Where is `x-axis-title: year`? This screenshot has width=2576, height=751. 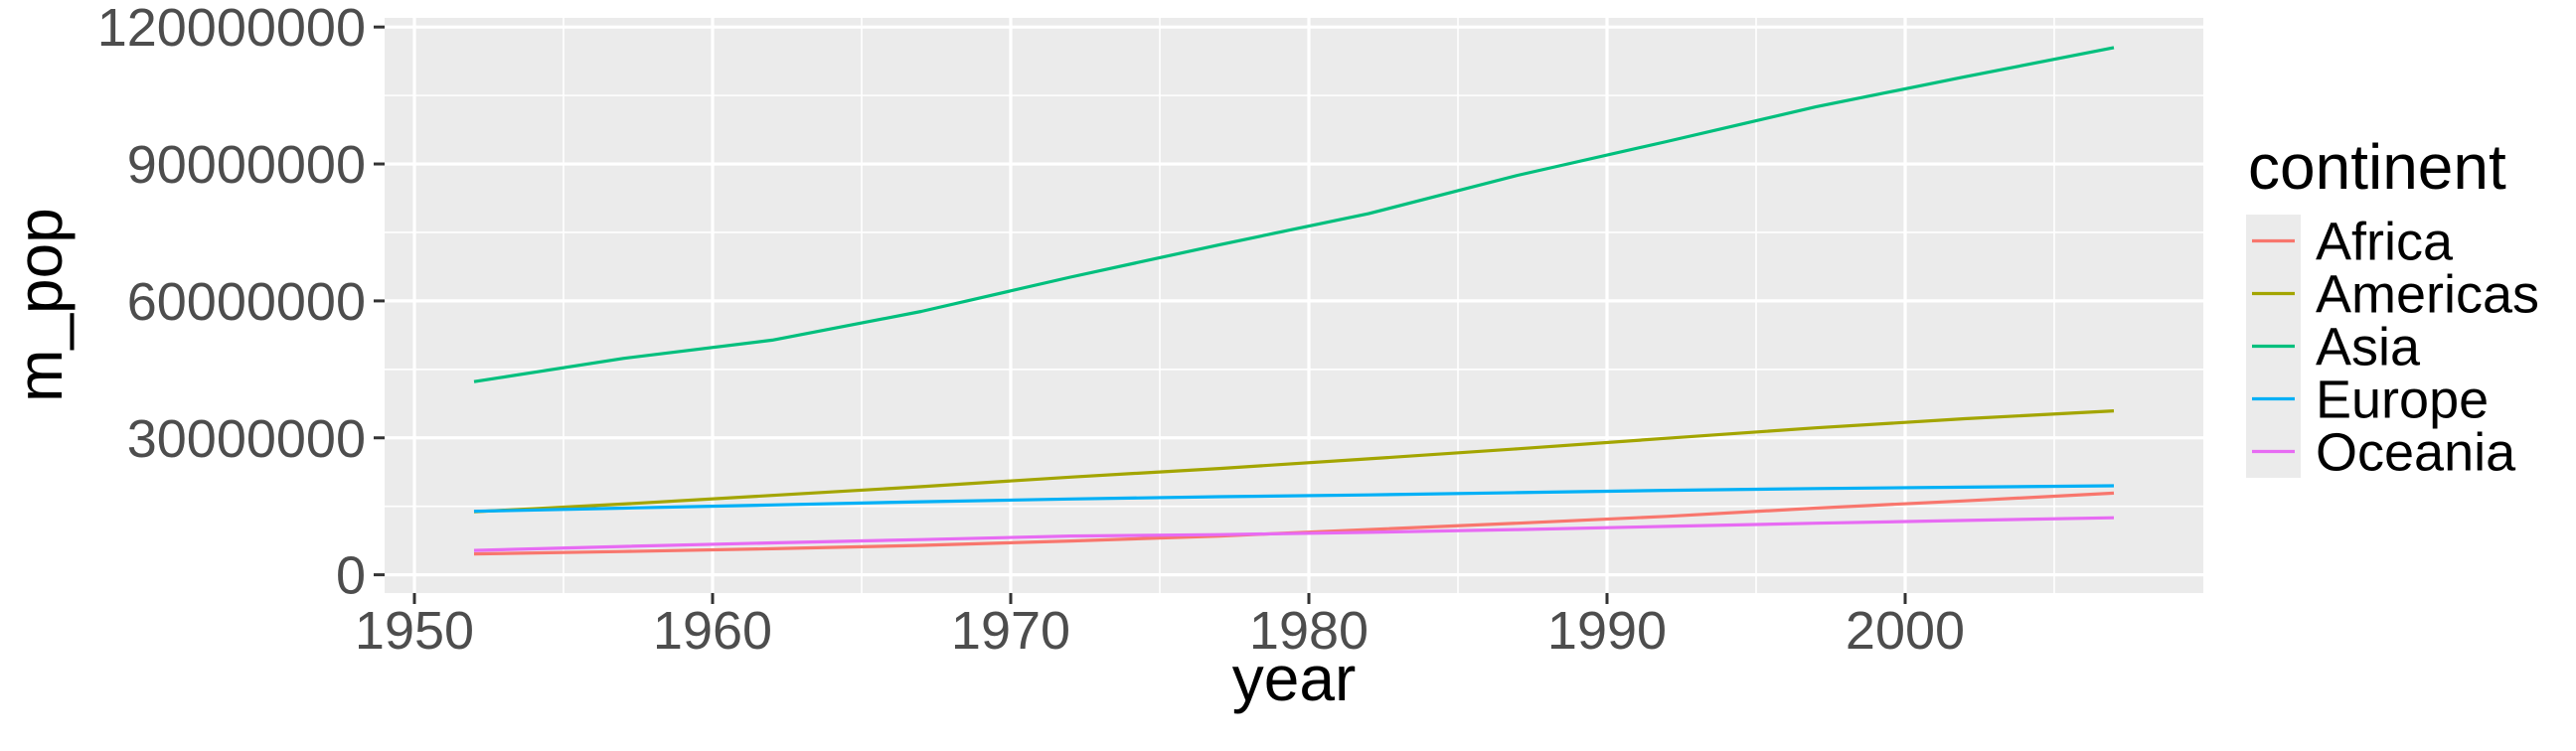
x-axis-title: year is located at coordinates (1294, 678).